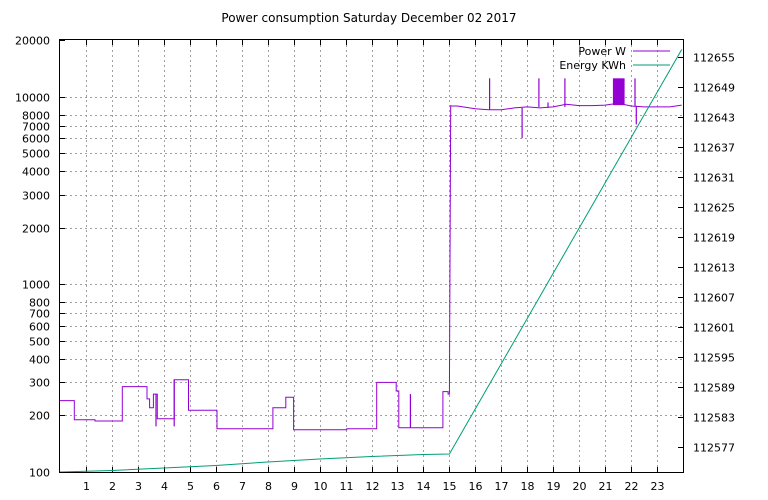  I want to click on x-tick-label: 11, so click(347, 486).